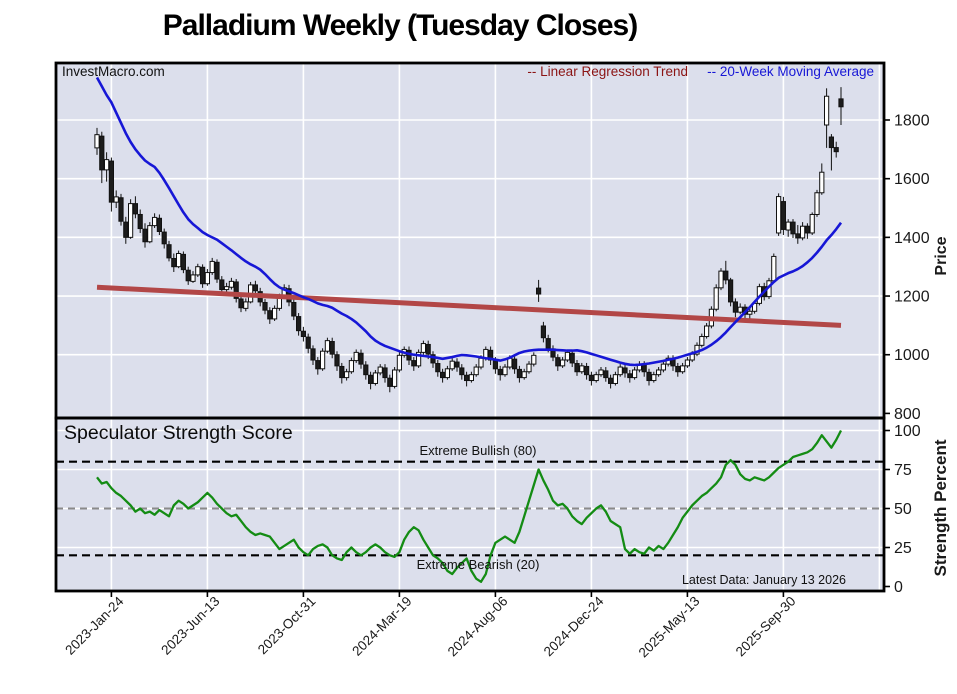 The height and width of the screenshot is (694, 957). Describe the element at coordinates (898, 587) in the screenshot. I see `strength-tick-label: 0` at that location.